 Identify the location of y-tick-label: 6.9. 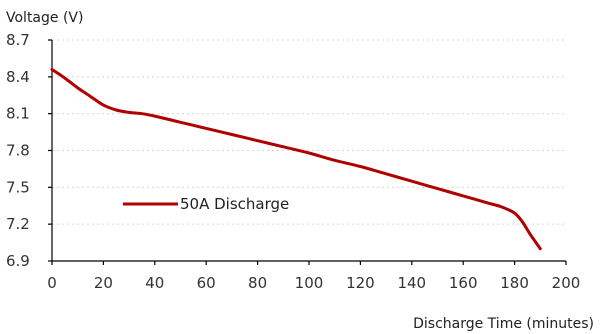
(18, 261).